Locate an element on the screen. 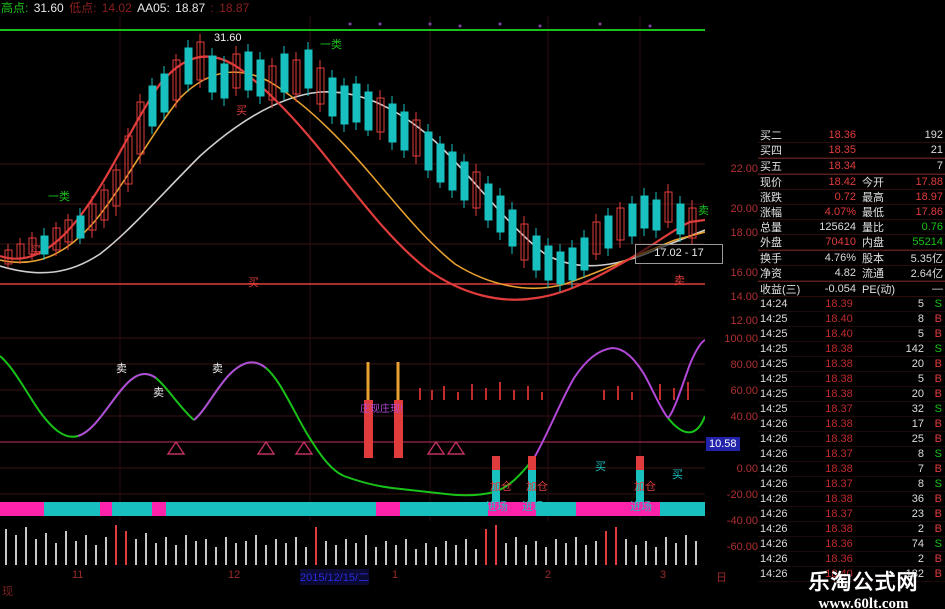 This screenshot has height=609, width=945. tick-row: 14:25 18.40 5 B is located at coordinates (851, 334).